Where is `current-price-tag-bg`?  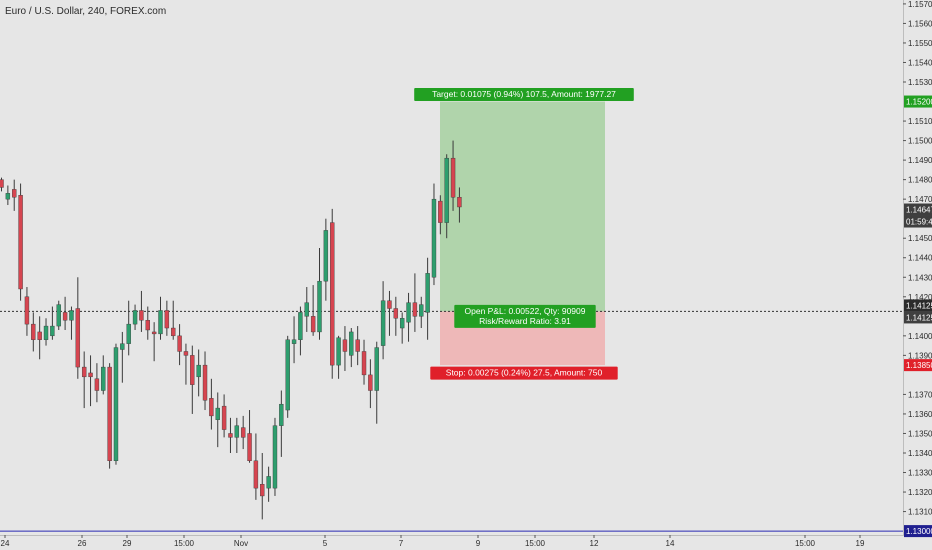 current-price-tag-bg is located at coordinates (918, 209).